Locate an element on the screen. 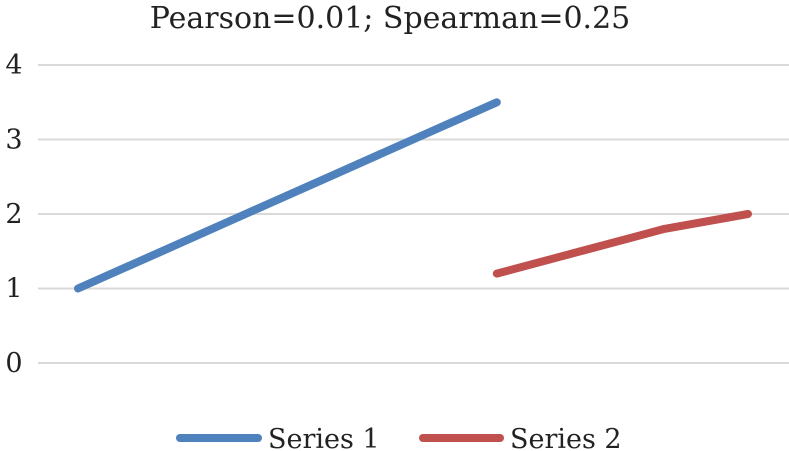  legend-label-2: Series 2 is located at coordinates (566, 437).